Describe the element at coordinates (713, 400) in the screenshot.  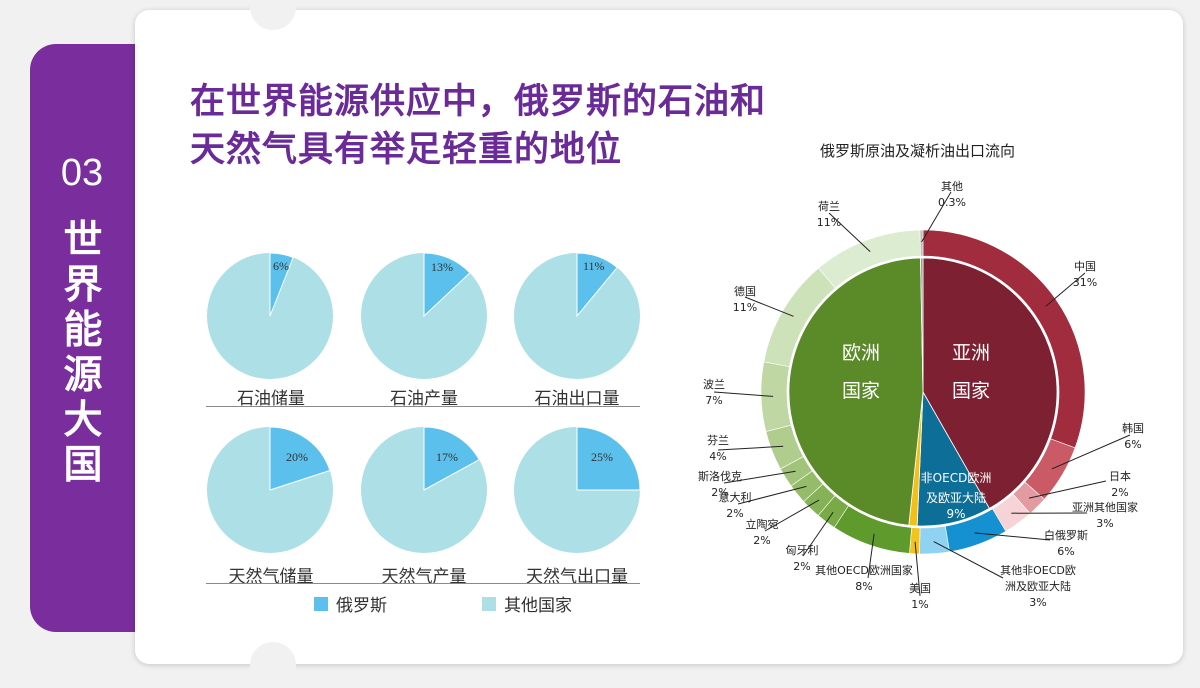
I see `outer-label-pct: 7%` at that location.